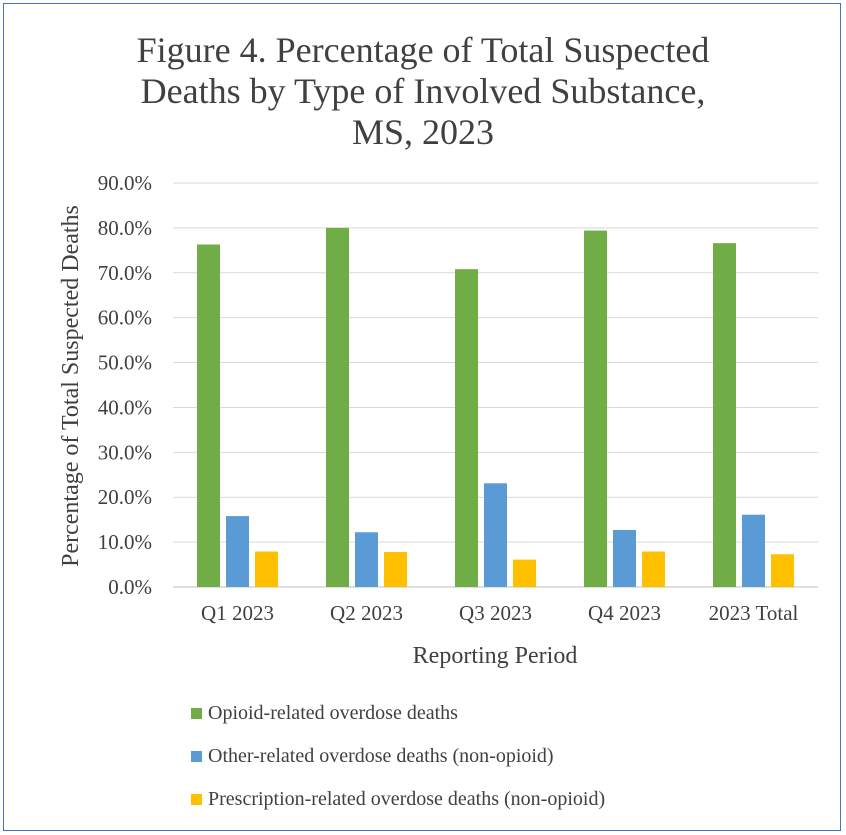  I want to click on y-tick-label: 50.0%, so click(125, 363).